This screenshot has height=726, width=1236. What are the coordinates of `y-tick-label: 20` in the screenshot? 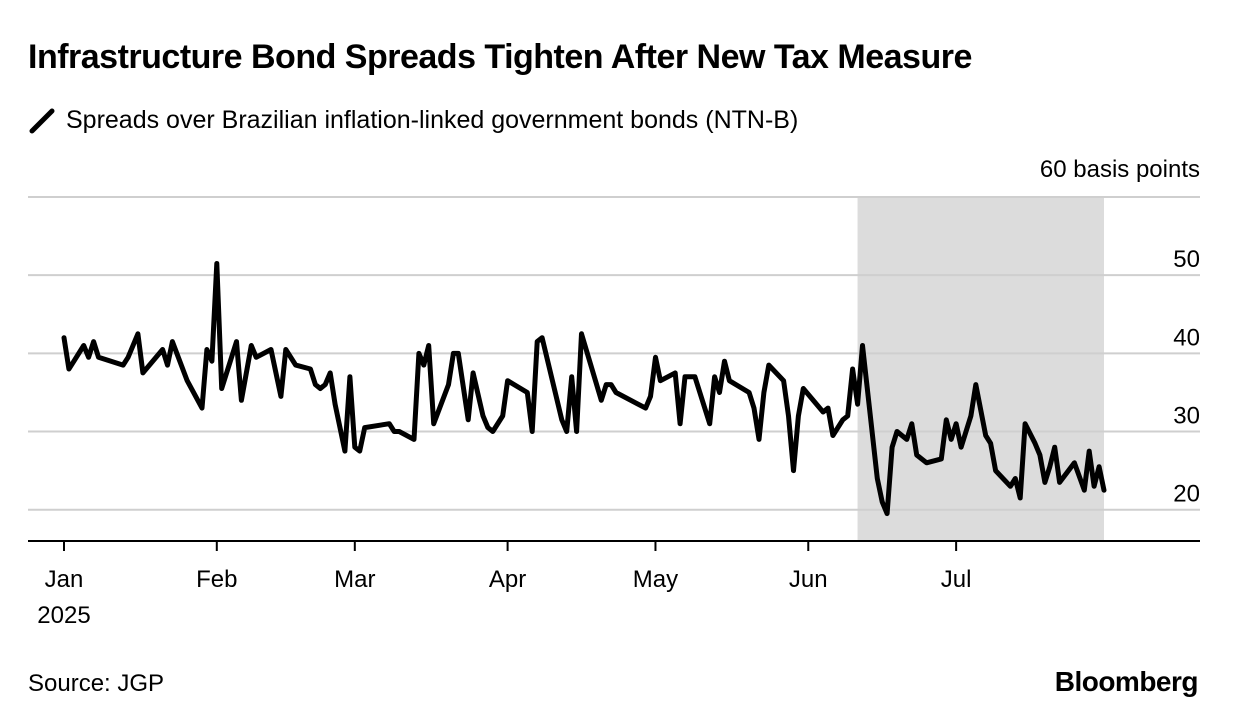 It's located at (1186, 494).